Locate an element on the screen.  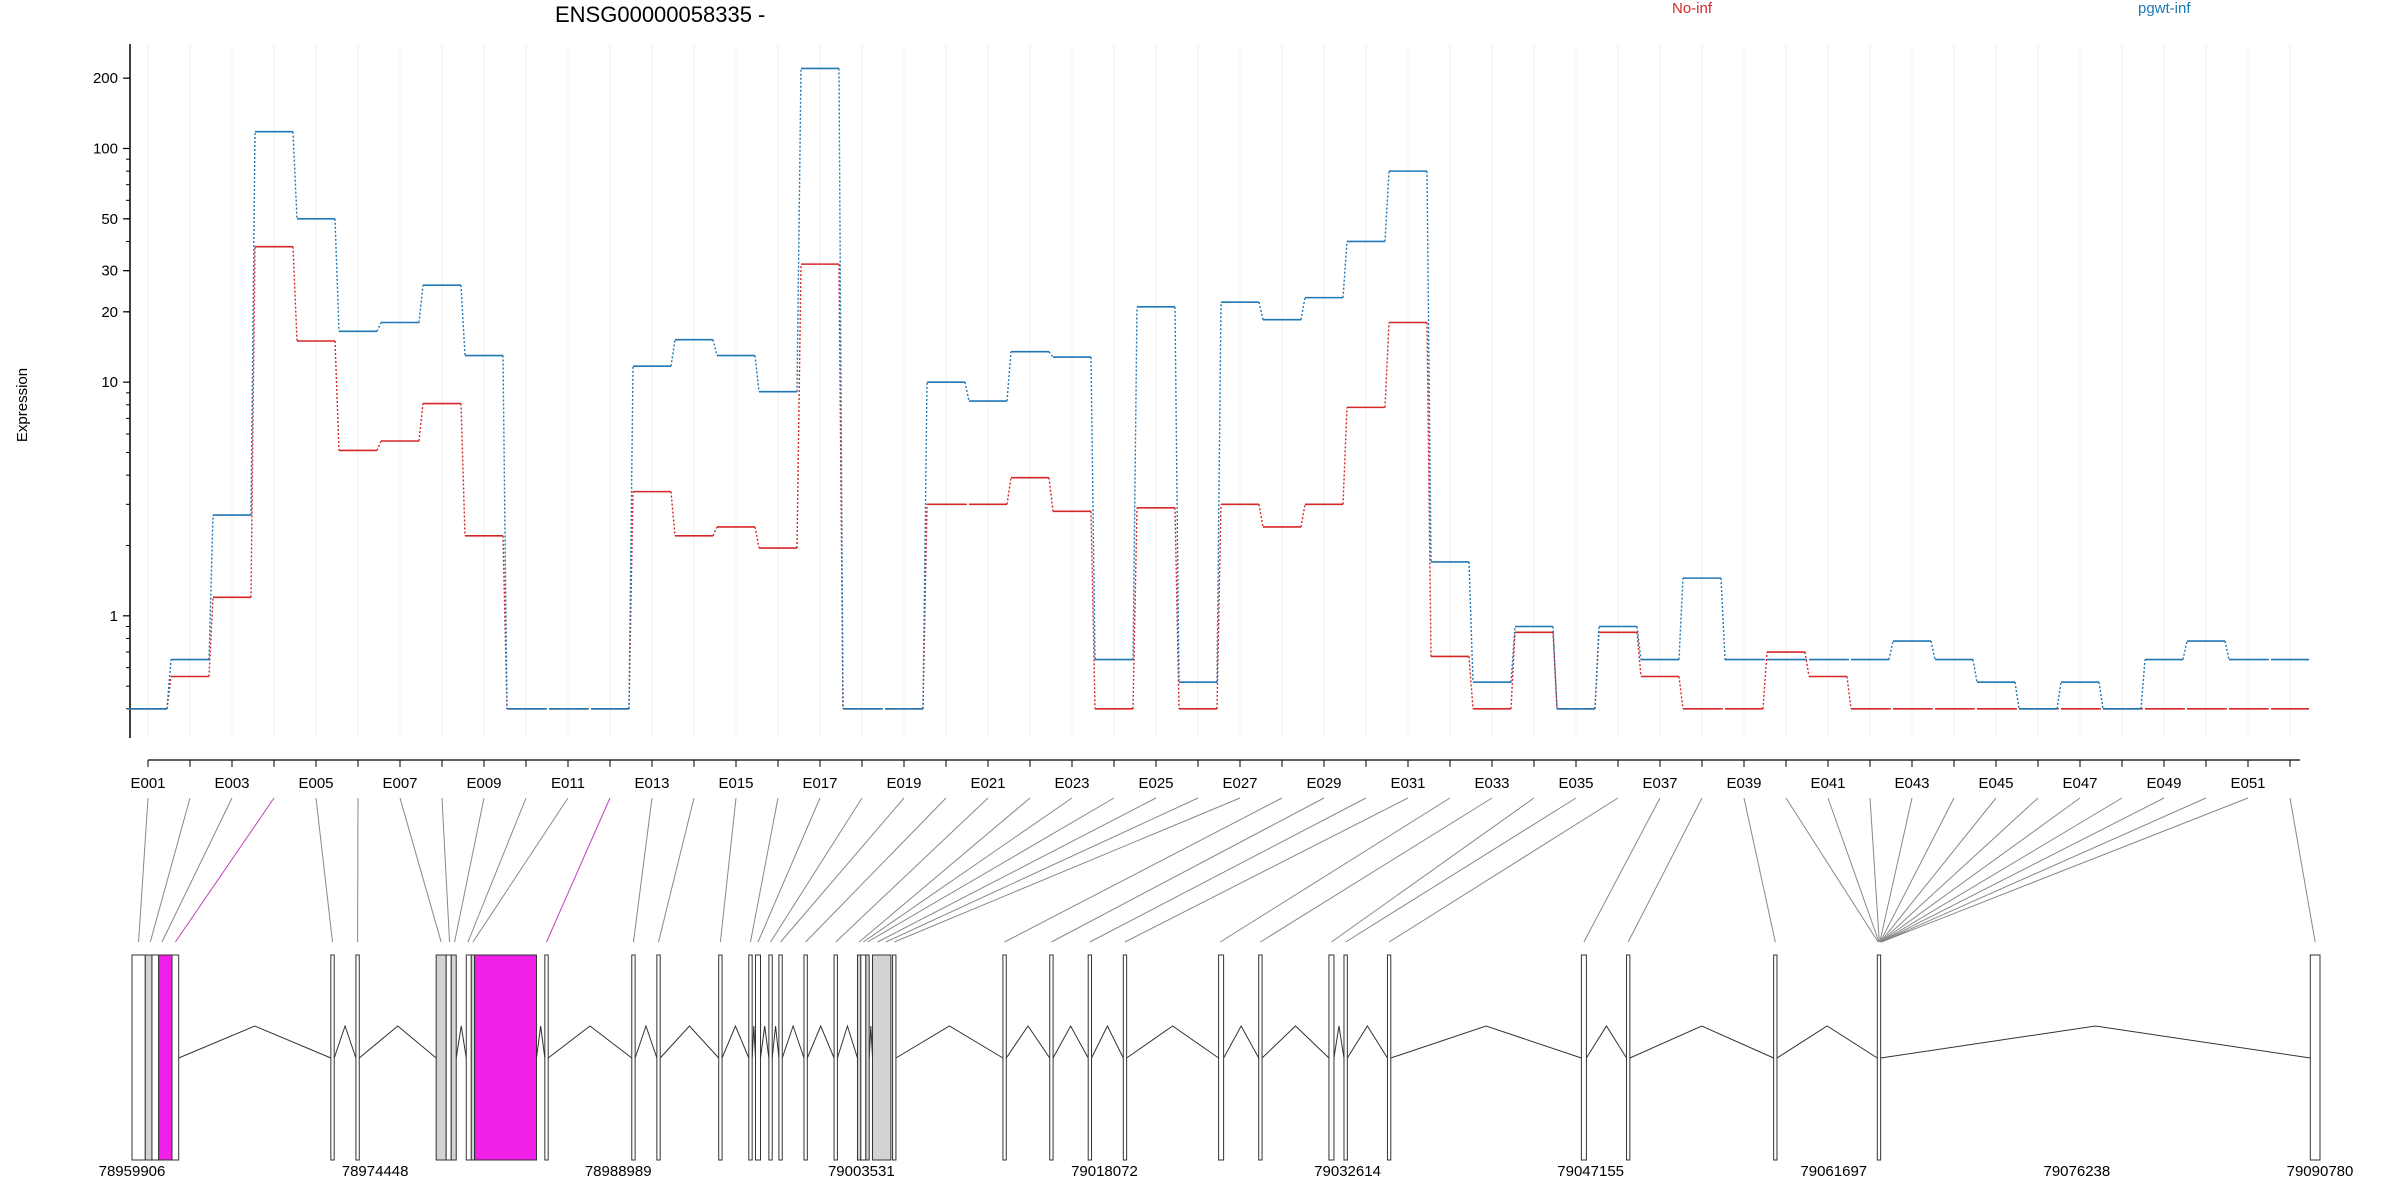
x-tick-label: E035 is located at coordinates (1575, 783).